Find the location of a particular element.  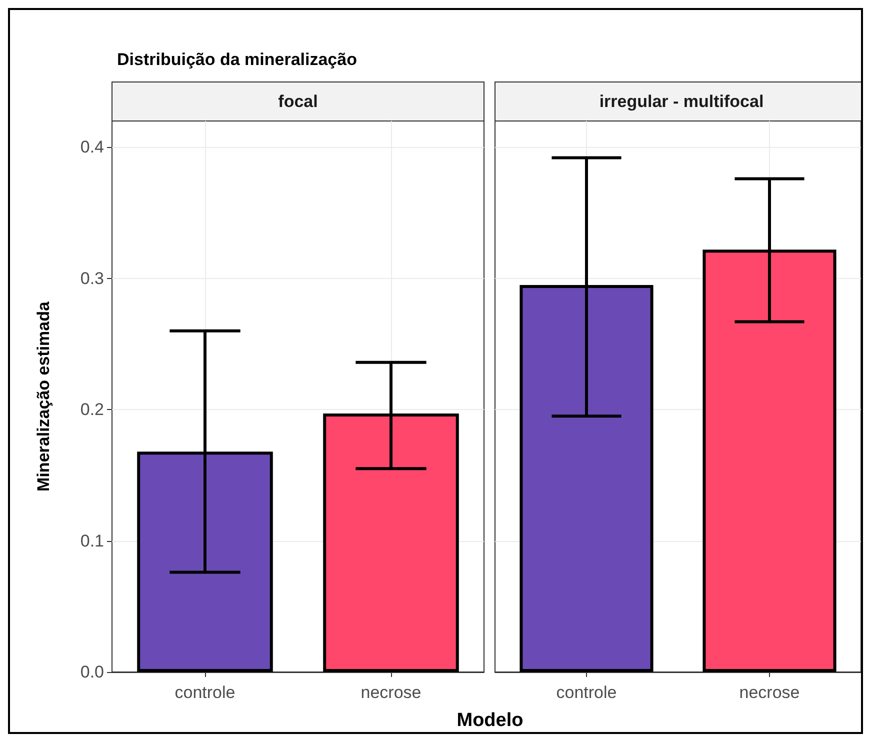

y-tick-label: 0.0 is located at coordinates (92, 672).